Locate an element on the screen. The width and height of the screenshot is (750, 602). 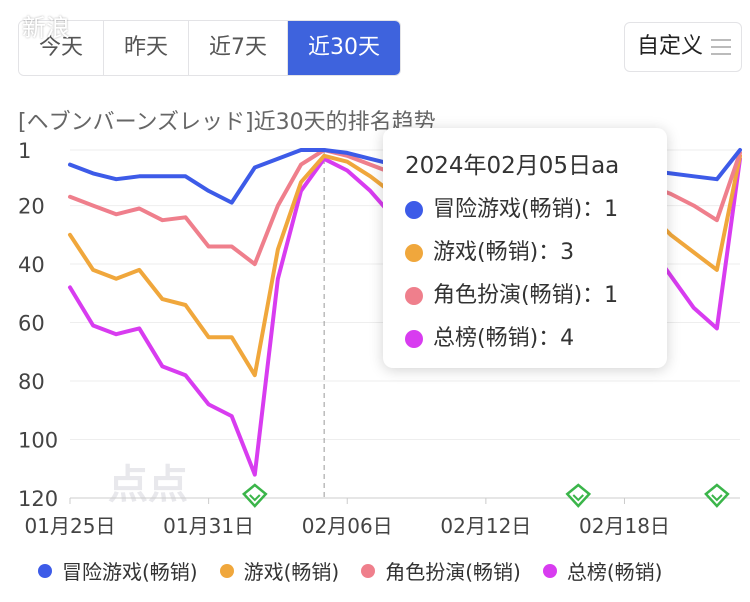
legend-label: 角色扮演(畅销) is located at coordinates (453, 572).